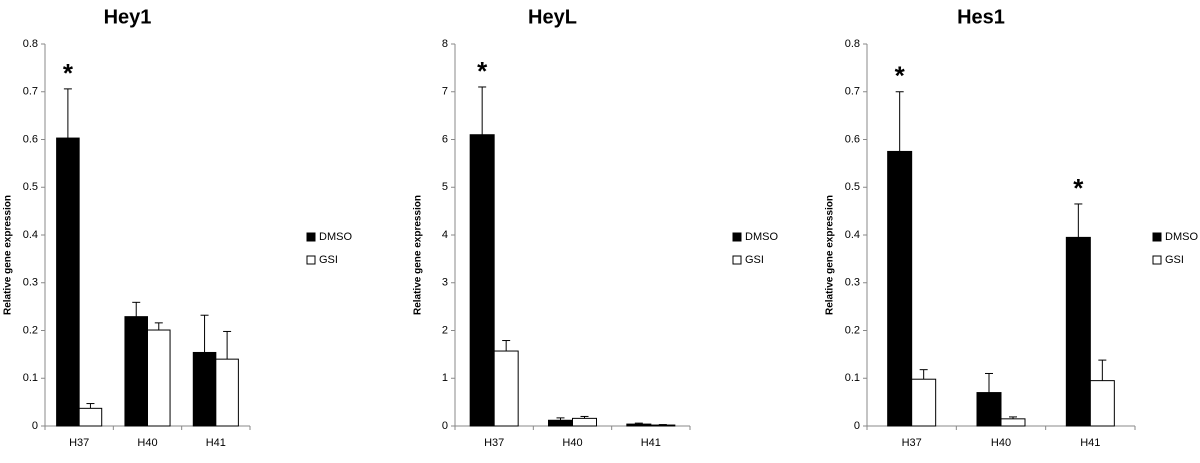 The width and height of the screenshot is (1200, 463). Describe the element at coordinates (445, 378) in the screenshot. I see `y-tick-label: 1` at that location.